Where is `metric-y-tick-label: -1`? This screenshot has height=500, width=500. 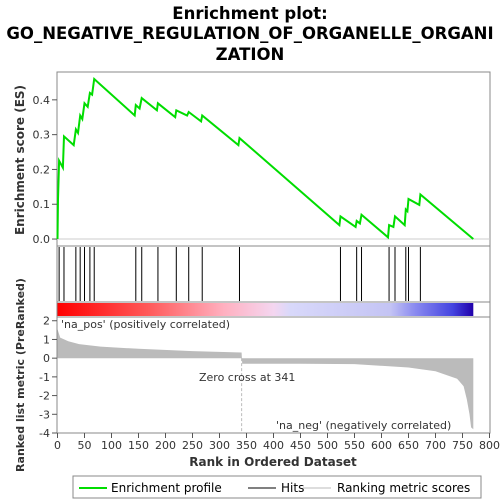
metric-y-tick-label: -1 is located at coordinates (44, 377).